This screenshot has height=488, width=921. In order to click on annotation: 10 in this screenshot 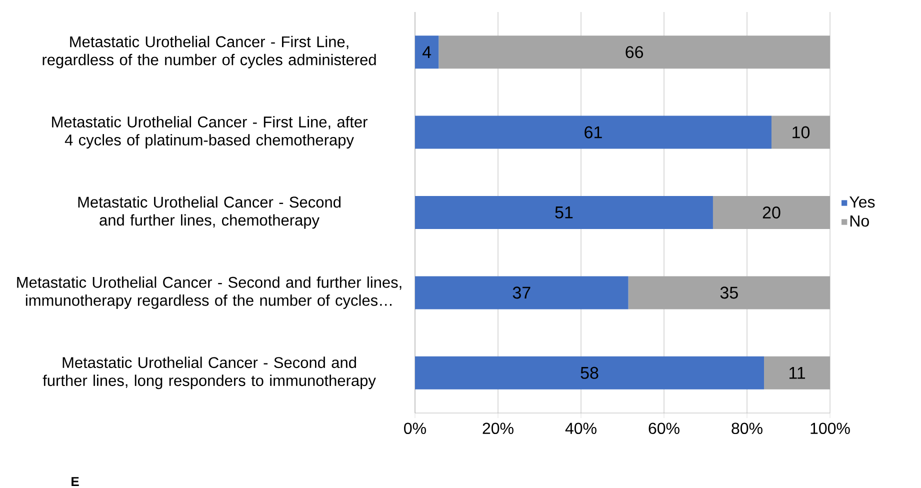, I will do `click(801, 132)`.